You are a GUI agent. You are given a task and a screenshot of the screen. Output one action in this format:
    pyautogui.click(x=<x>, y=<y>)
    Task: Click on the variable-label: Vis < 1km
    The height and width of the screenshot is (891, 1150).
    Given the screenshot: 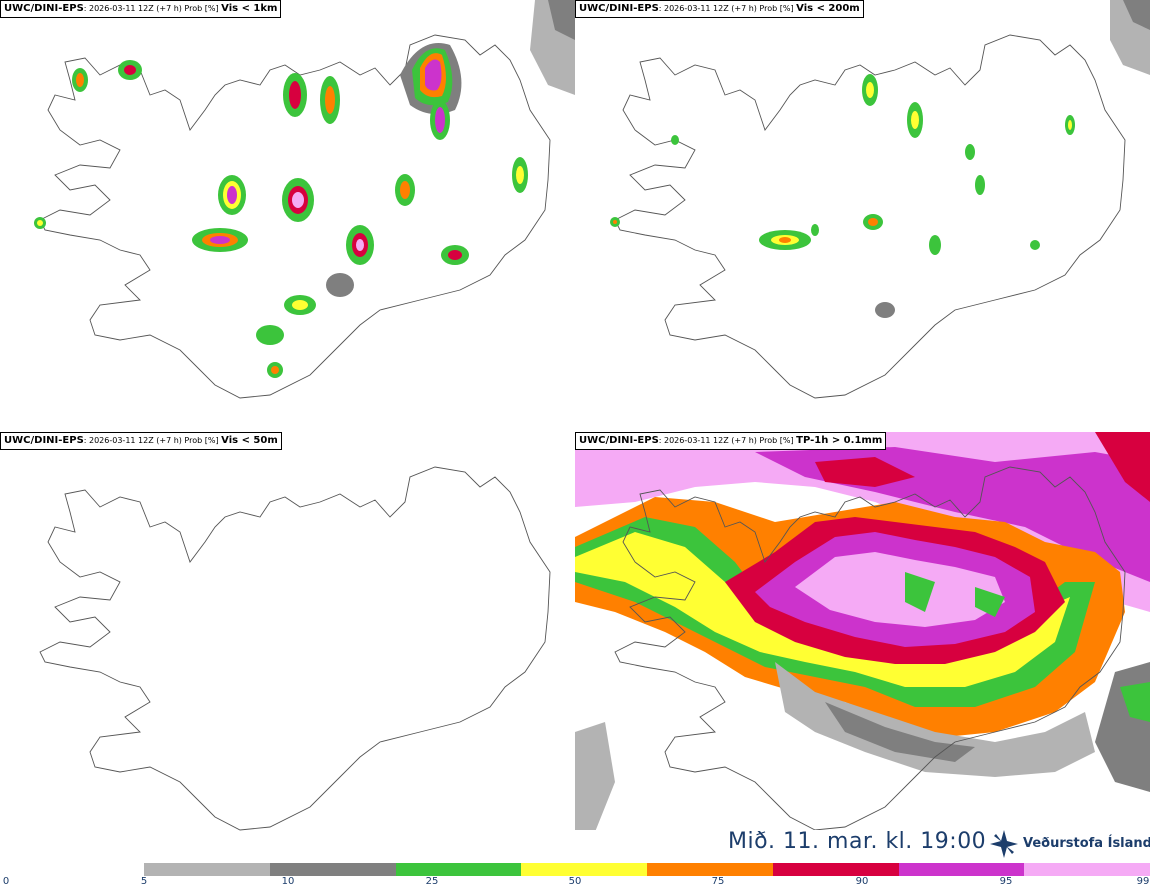 What is the action you would take?
    pyautogui.click(x=249, y=8)
    